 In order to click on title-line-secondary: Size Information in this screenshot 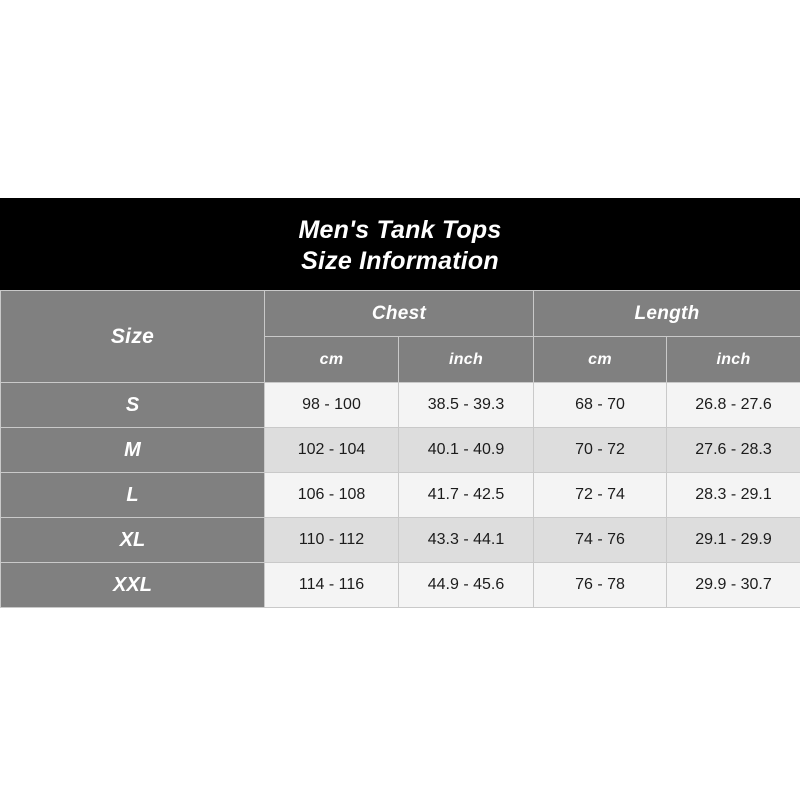, I will do `click(400, 261)`.